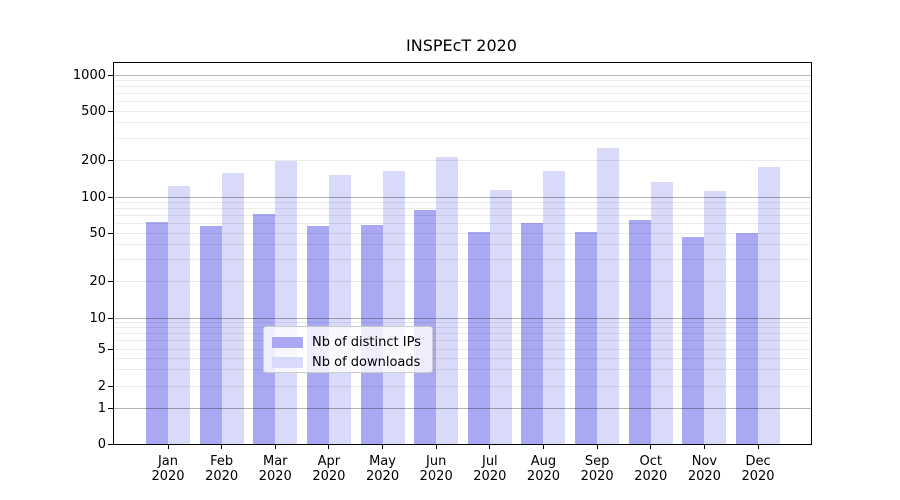 The height and width of the screenshot is (500, 900). I want to click on x-tick-month: May, so click(382, 461).